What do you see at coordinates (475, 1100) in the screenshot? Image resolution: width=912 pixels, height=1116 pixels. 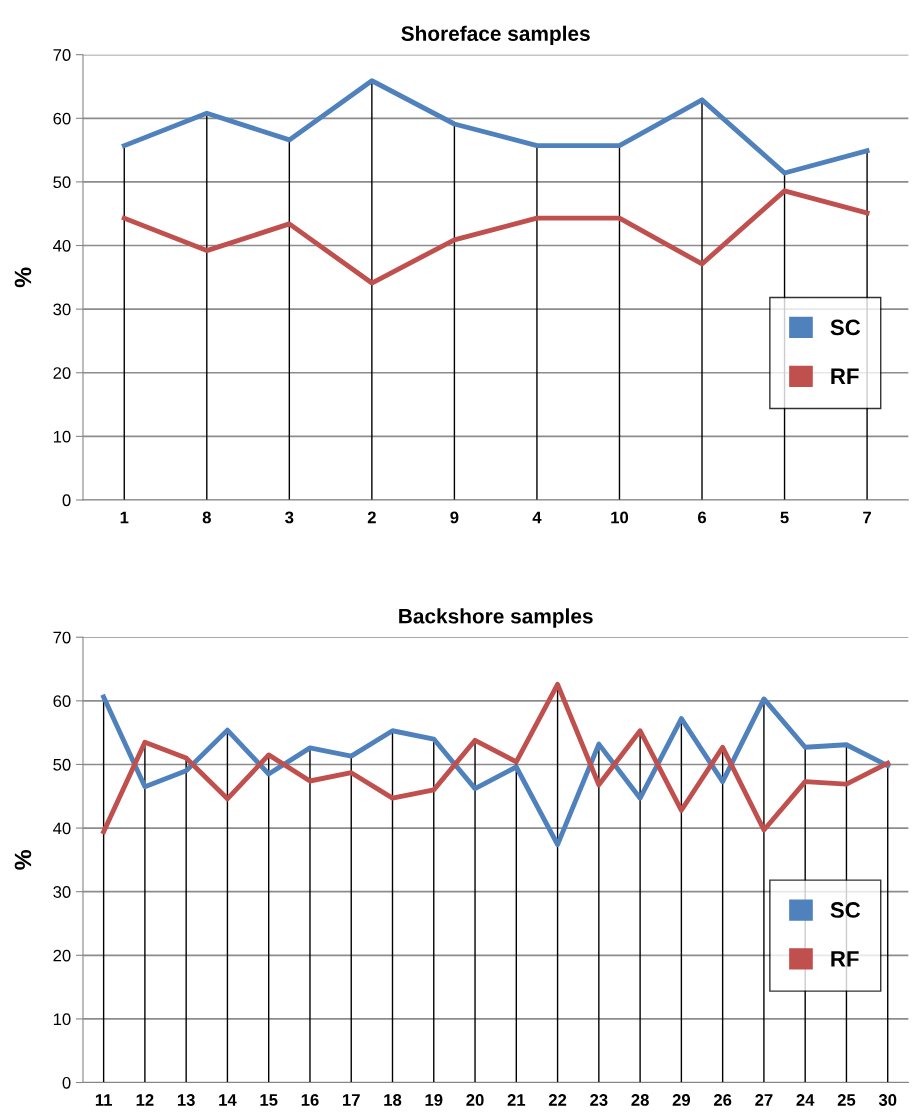 I see `x-tick-label: 20` at bounding box center [475, 1100].